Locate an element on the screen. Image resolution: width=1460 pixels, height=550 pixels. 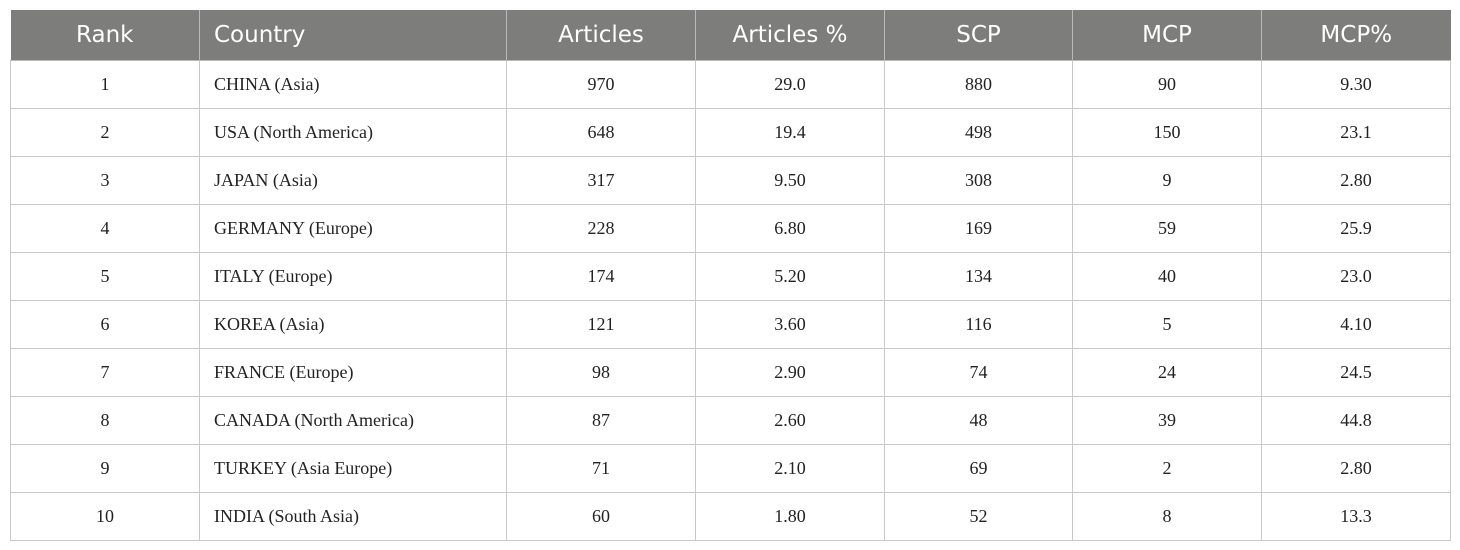
articles-cell: 98 is located at coordinates (601, 372).